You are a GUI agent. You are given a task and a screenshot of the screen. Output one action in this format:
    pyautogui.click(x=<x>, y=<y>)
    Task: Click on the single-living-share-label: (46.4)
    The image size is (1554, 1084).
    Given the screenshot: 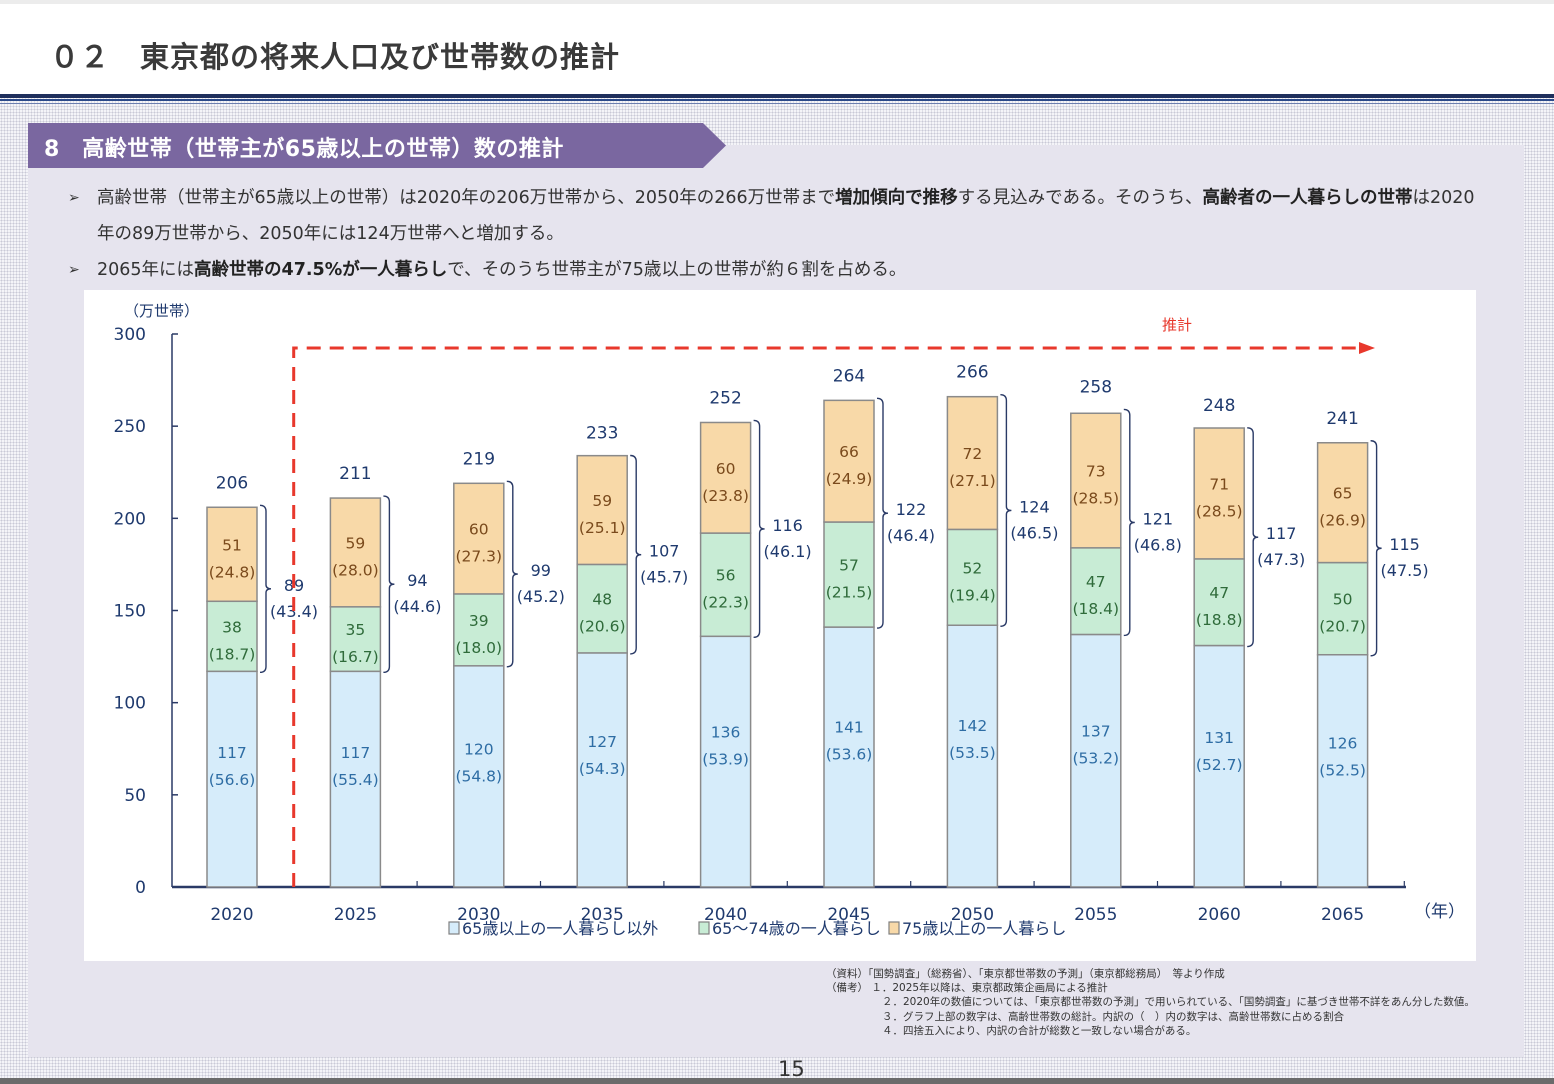 What is the action you would take?
    pyautogui.click(x=911, y=535)
    